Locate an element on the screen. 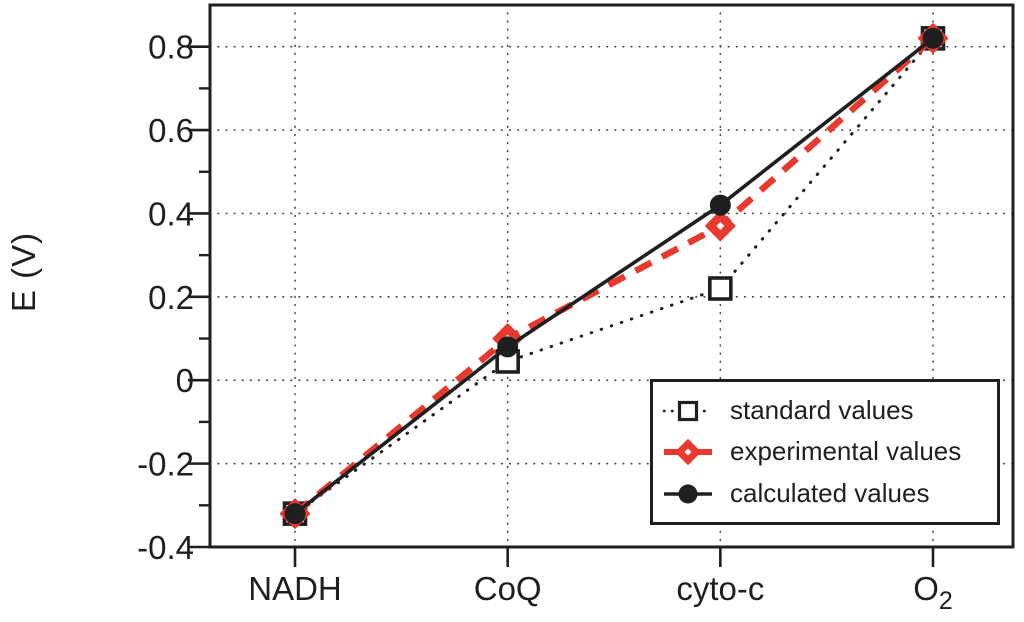  legend-label-standard: standard values is located at coordinates (822, 409).